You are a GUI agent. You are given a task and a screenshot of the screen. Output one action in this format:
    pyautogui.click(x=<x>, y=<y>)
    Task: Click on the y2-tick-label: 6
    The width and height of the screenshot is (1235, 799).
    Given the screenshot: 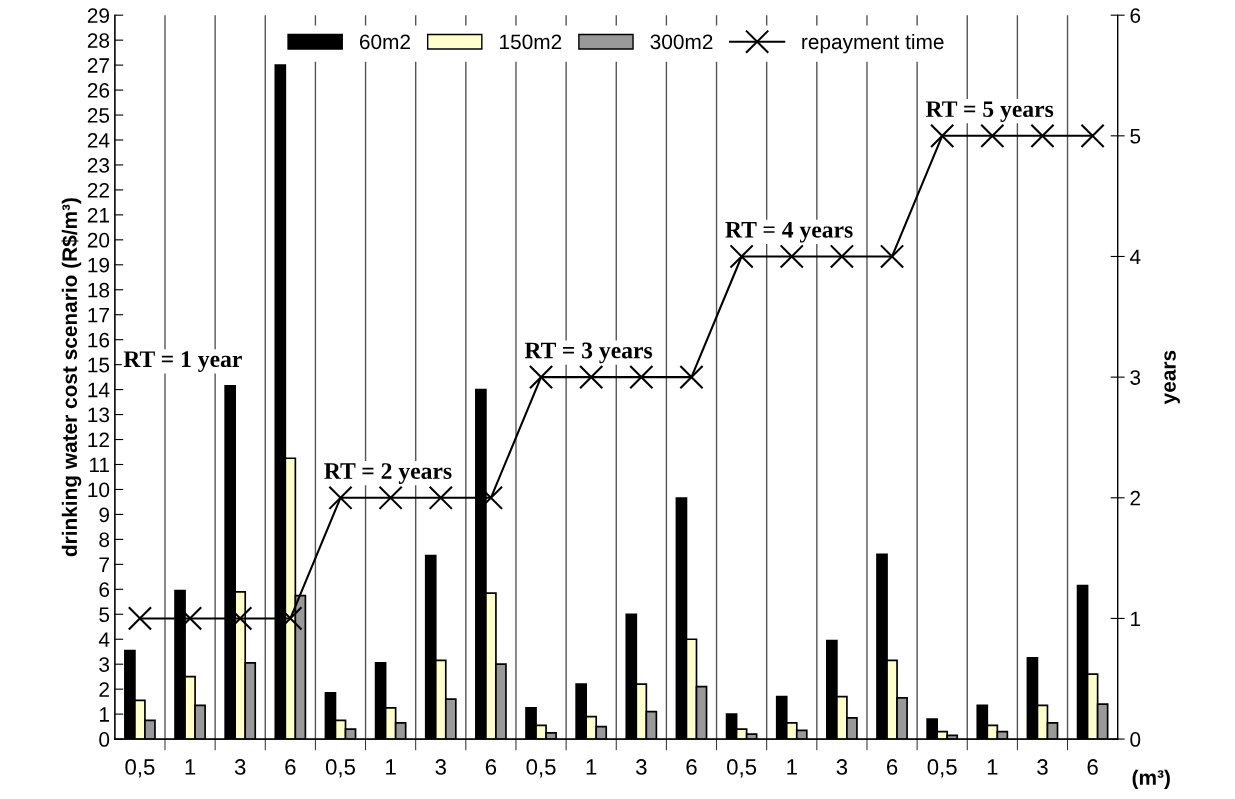 What is the action you would take?
    pyautogui.click(x=1135, y=15)
    